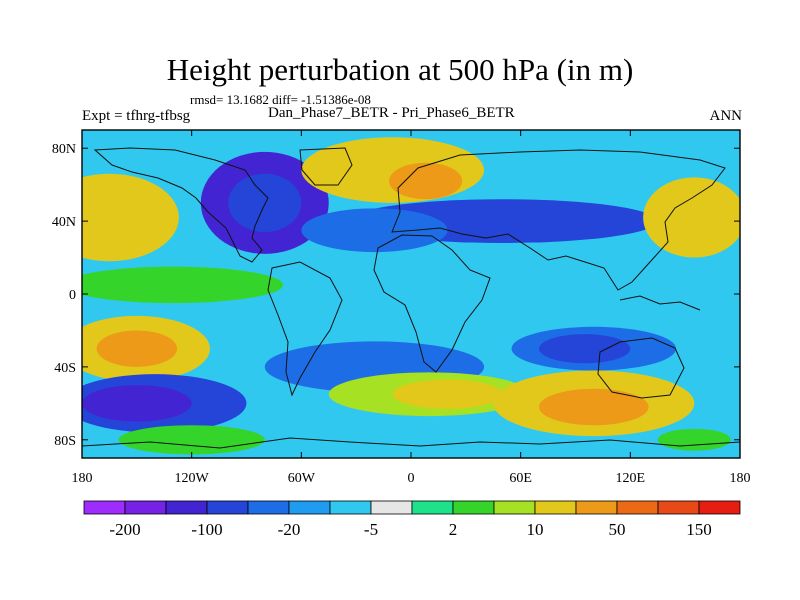 The image size is (800, 600). What do you see at coordinates (400, 69) in the screenshot?
I see `map-title: Height perturbation at 500 hPa (in m)` at bounding box center [400, 69].